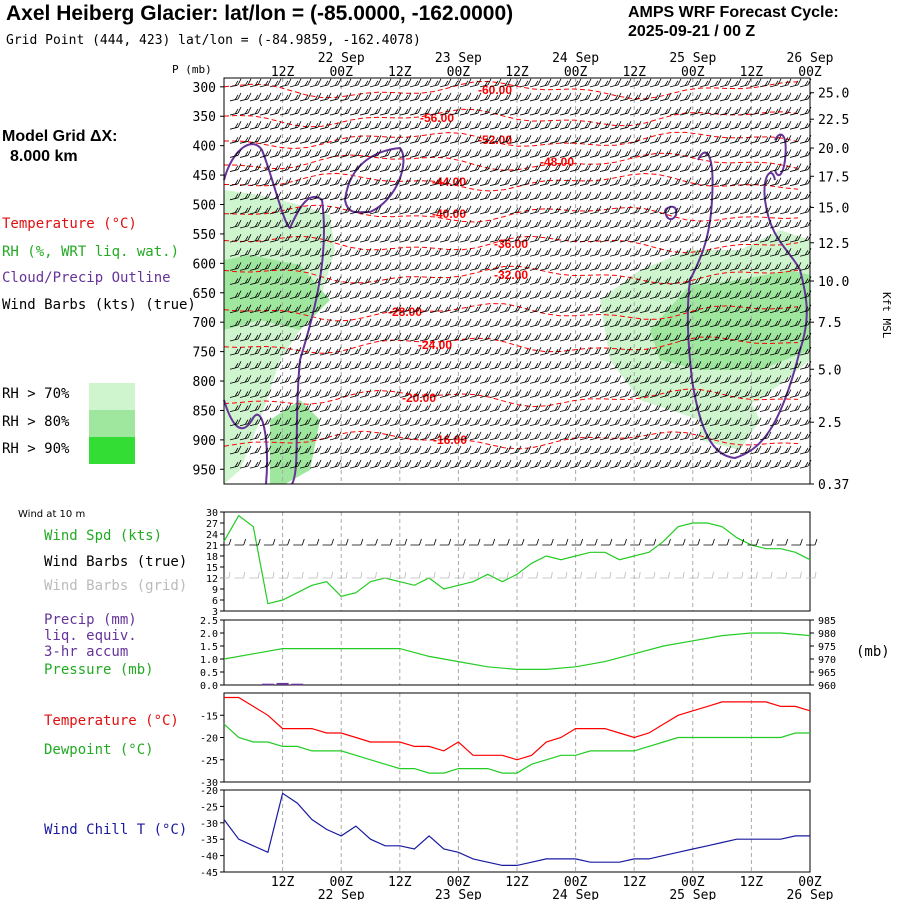 The image size is (900, 900). What do you see at coordinates (780, 155) in the screenshot?
I see `cloud-outline` at bounding box center [780, 155].